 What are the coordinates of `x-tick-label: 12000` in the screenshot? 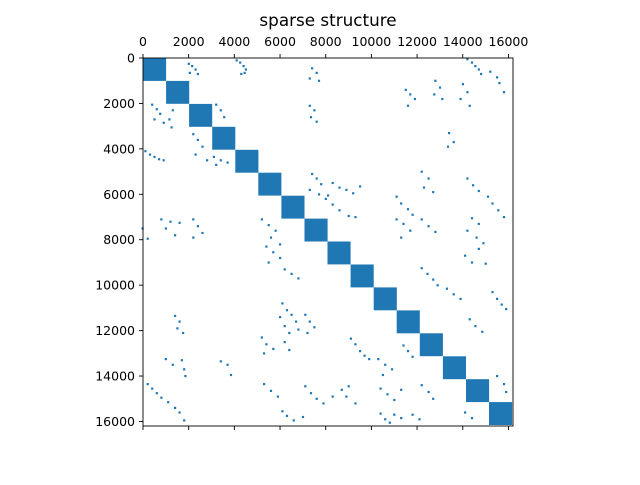 It's located at (417, 41).